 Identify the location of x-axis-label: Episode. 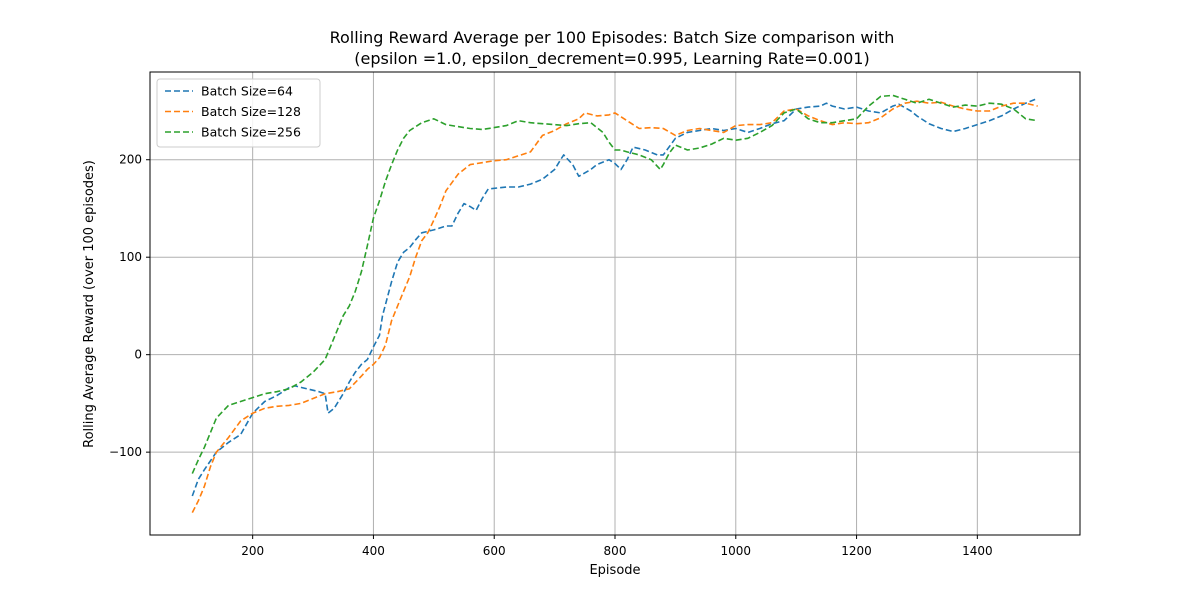
(614, 570).